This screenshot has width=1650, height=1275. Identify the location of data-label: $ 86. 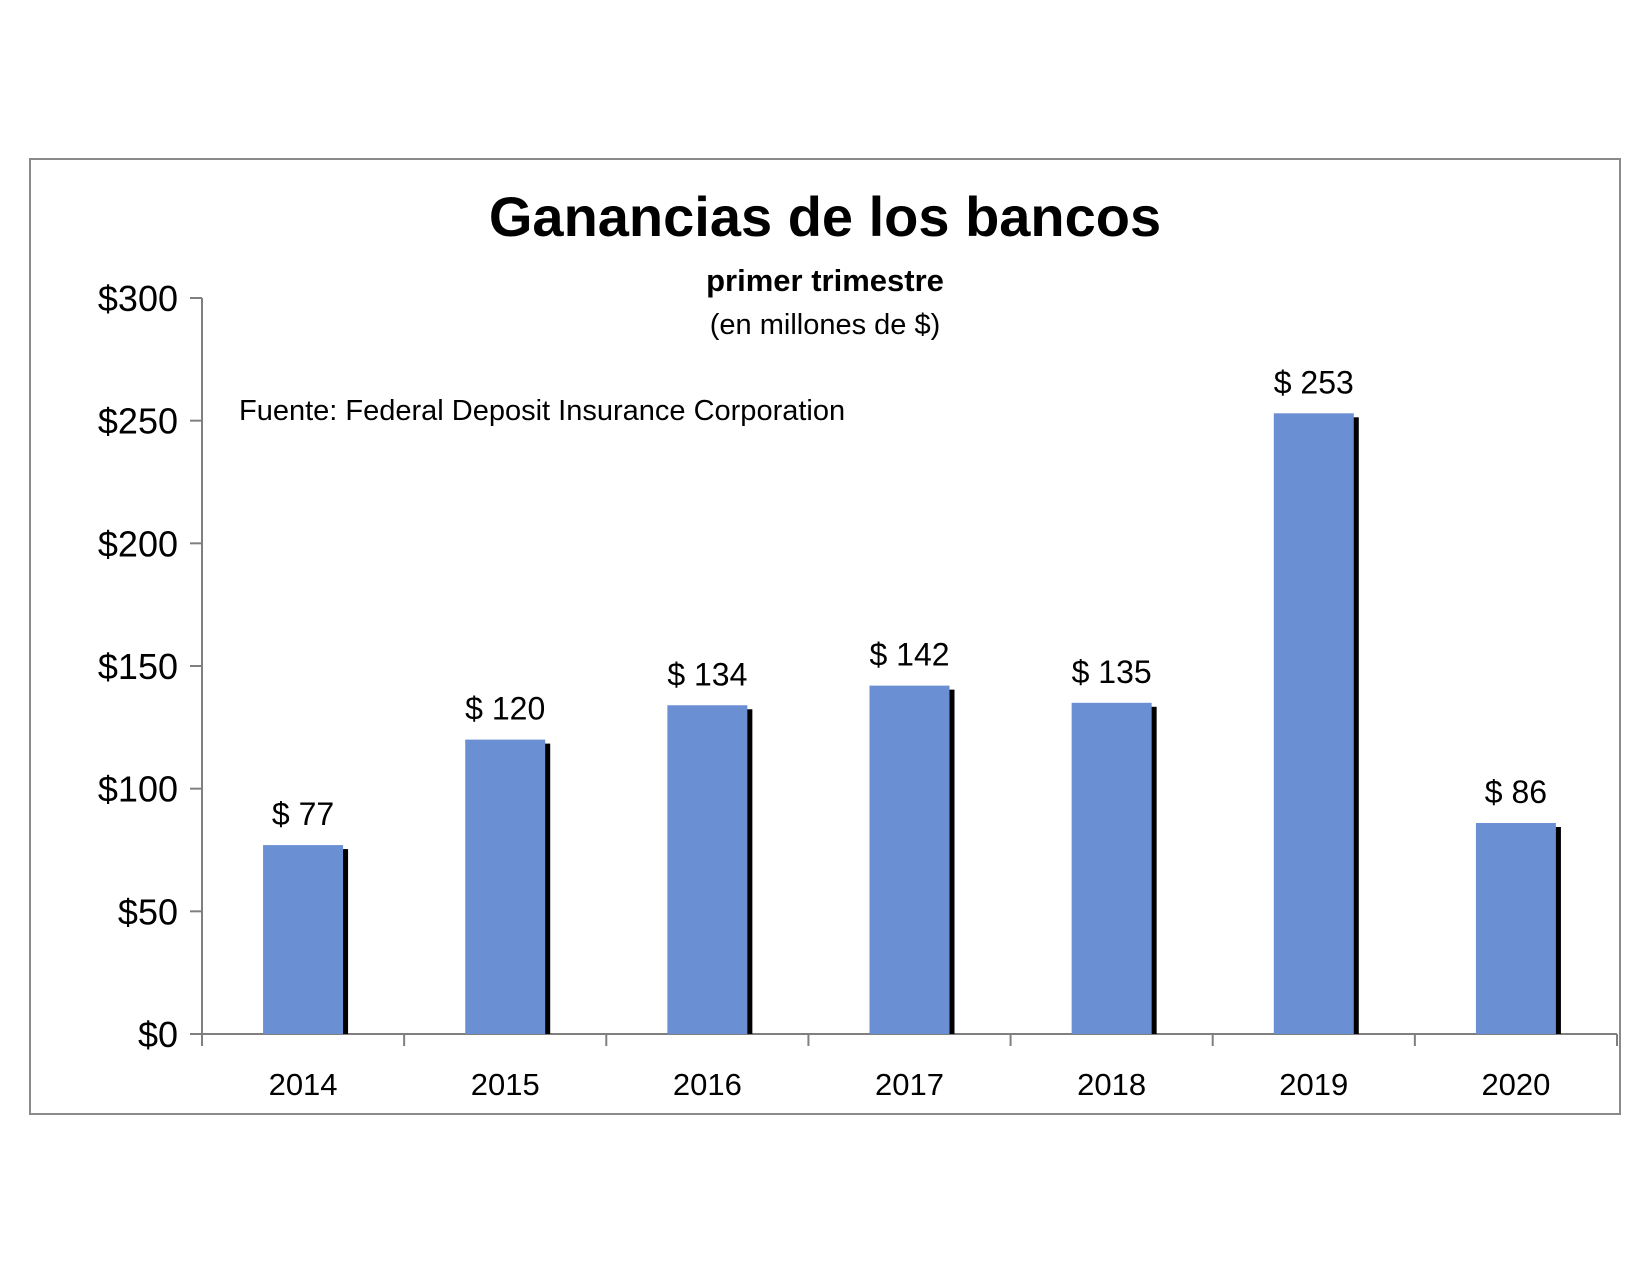
(1516, 792).